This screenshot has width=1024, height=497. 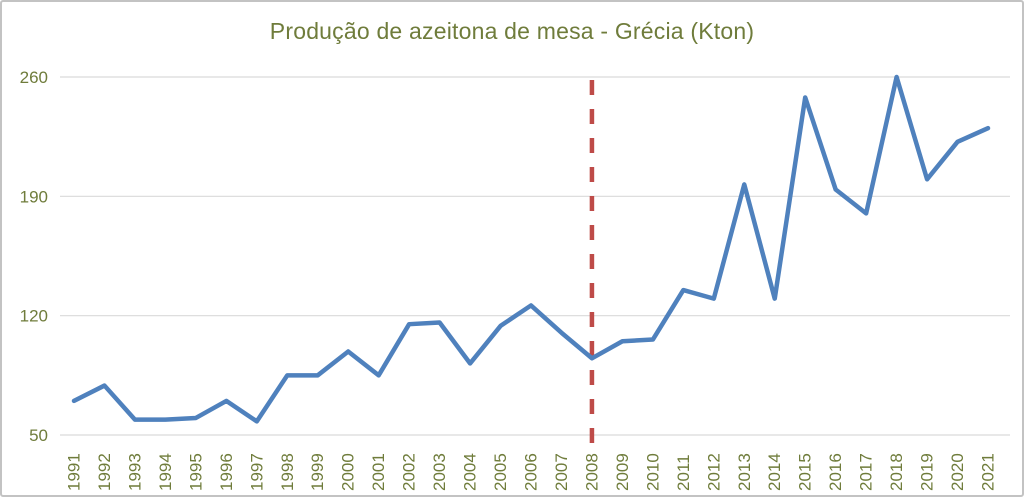 What do you see at coordinates (165, 472) in the screenshot?
I see `x-axis-label-1994: 1994` at bounding box center [165, 472].